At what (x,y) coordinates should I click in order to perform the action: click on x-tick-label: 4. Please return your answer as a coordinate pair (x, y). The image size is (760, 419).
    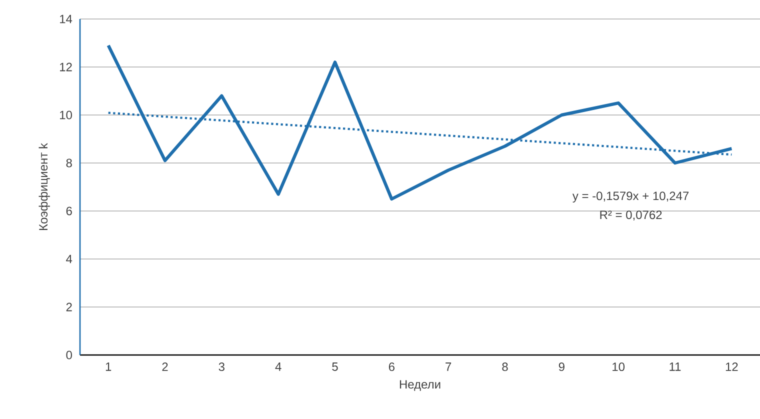
    Looking at the image, I should click on (278, 366).